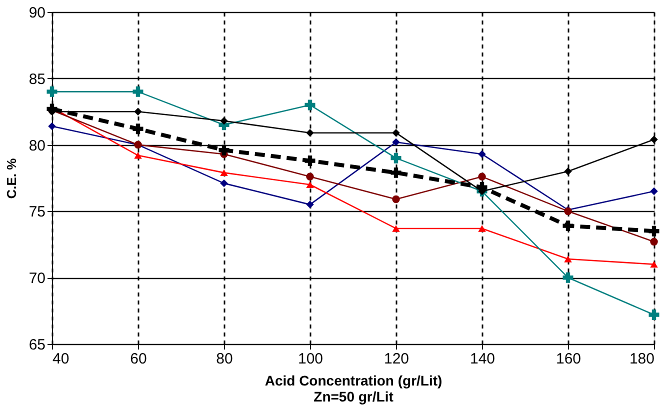 Image resolution: width=665 pixels, height=409 pixels. Describe the element at coordinates (37, 345) in the screenshot. I see `y-tick-label: 65` at that location.